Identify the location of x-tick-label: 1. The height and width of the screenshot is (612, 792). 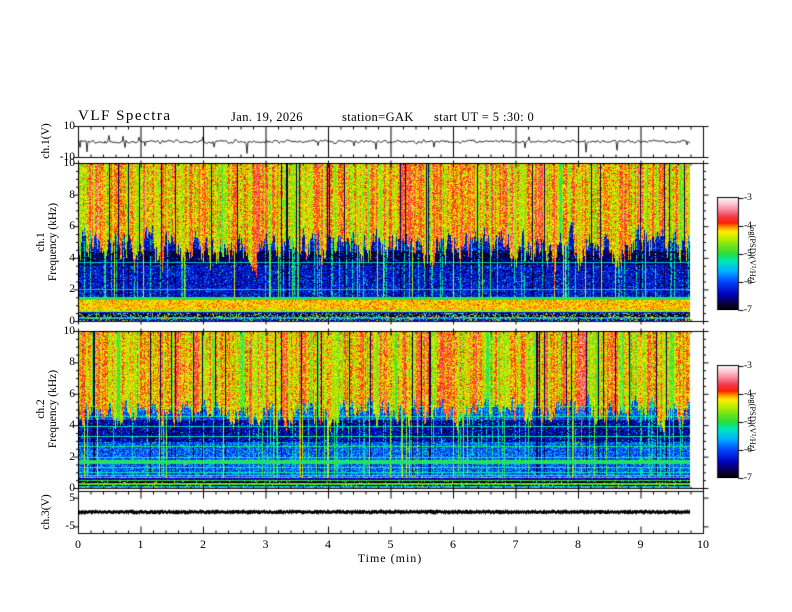
(140, 544).